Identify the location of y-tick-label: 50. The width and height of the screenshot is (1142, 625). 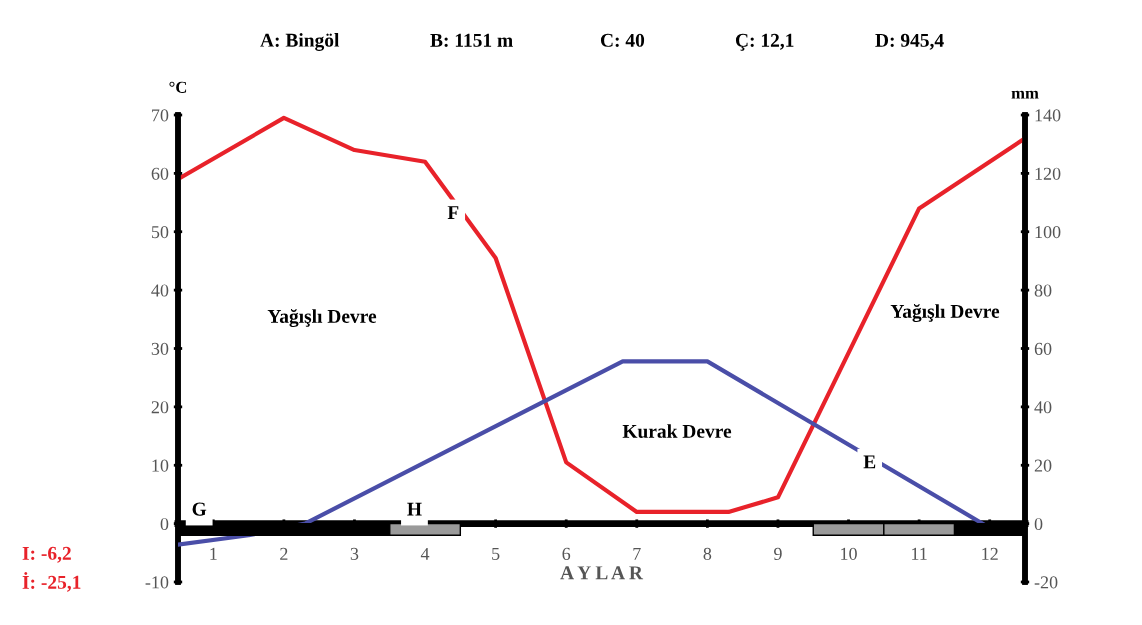
(160, 232).